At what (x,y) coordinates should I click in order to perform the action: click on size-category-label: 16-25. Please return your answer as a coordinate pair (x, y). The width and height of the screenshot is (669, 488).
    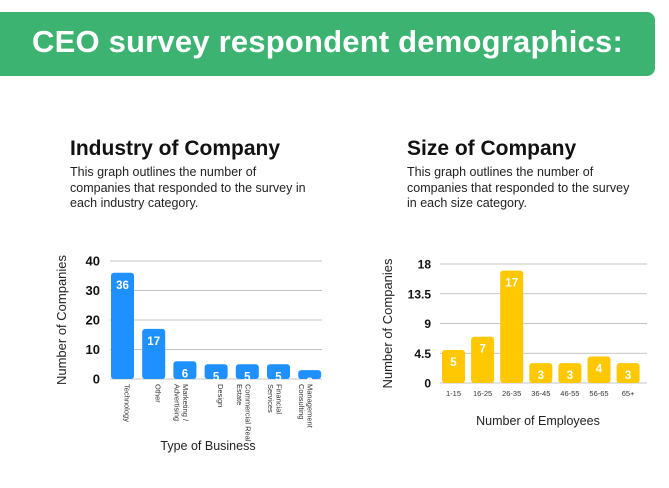
    Looking at the image, I should click on (482, 393).